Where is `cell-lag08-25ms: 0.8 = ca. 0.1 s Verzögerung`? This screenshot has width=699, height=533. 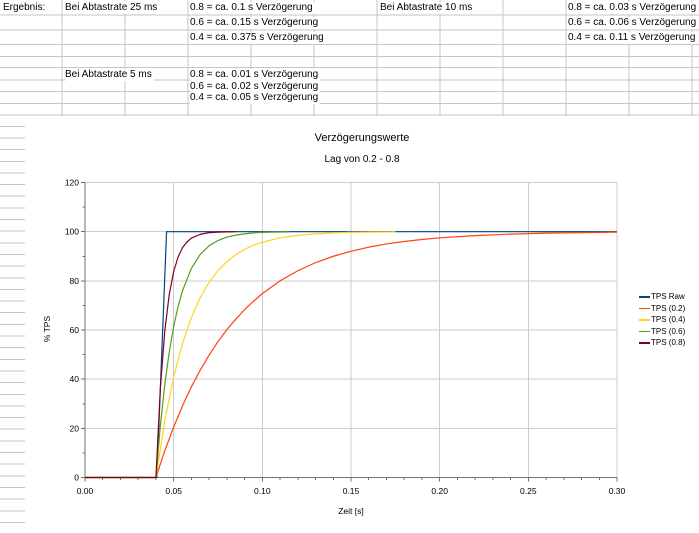
cell-lag08-25ms: 0.8 = ca. 0.1 s Verzögerung is located at coordinates (252, 8).